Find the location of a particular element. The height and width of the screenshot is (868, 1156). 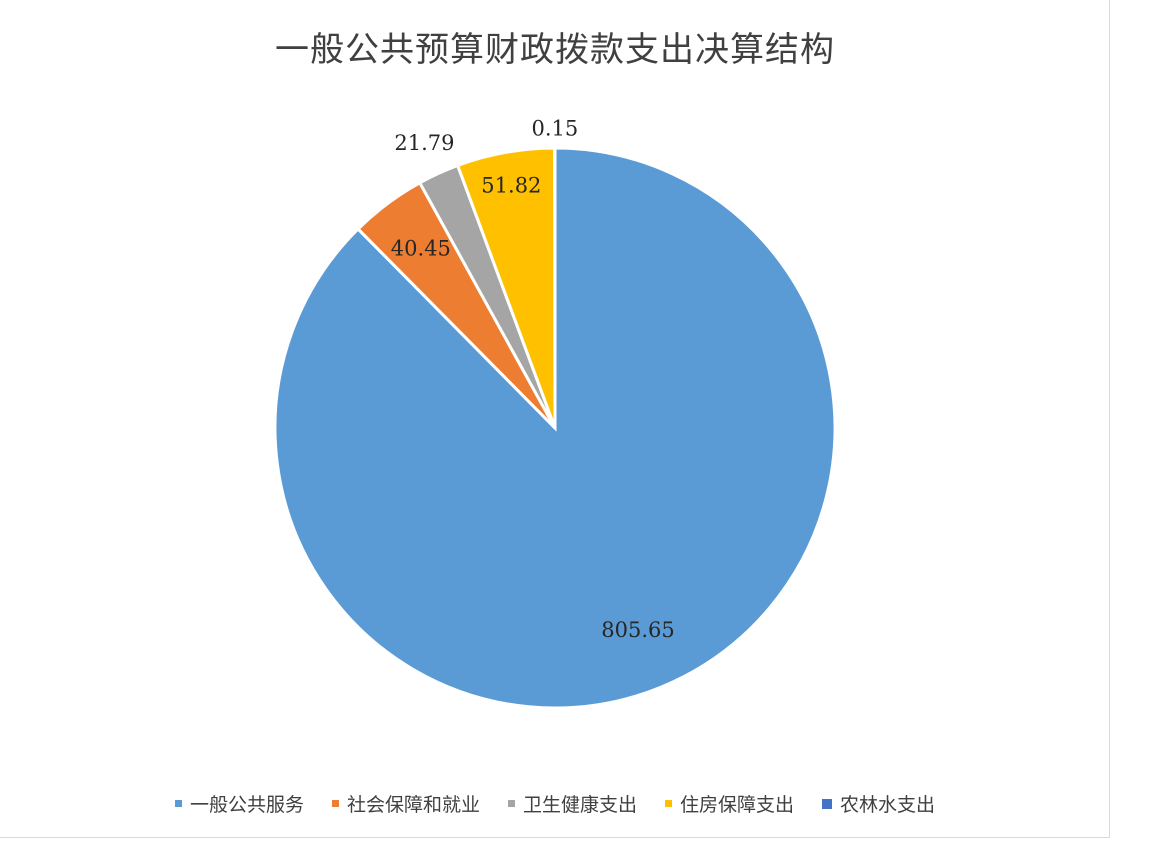

legend-item: 卫生健康支出 is located at coordinates (572, 803).